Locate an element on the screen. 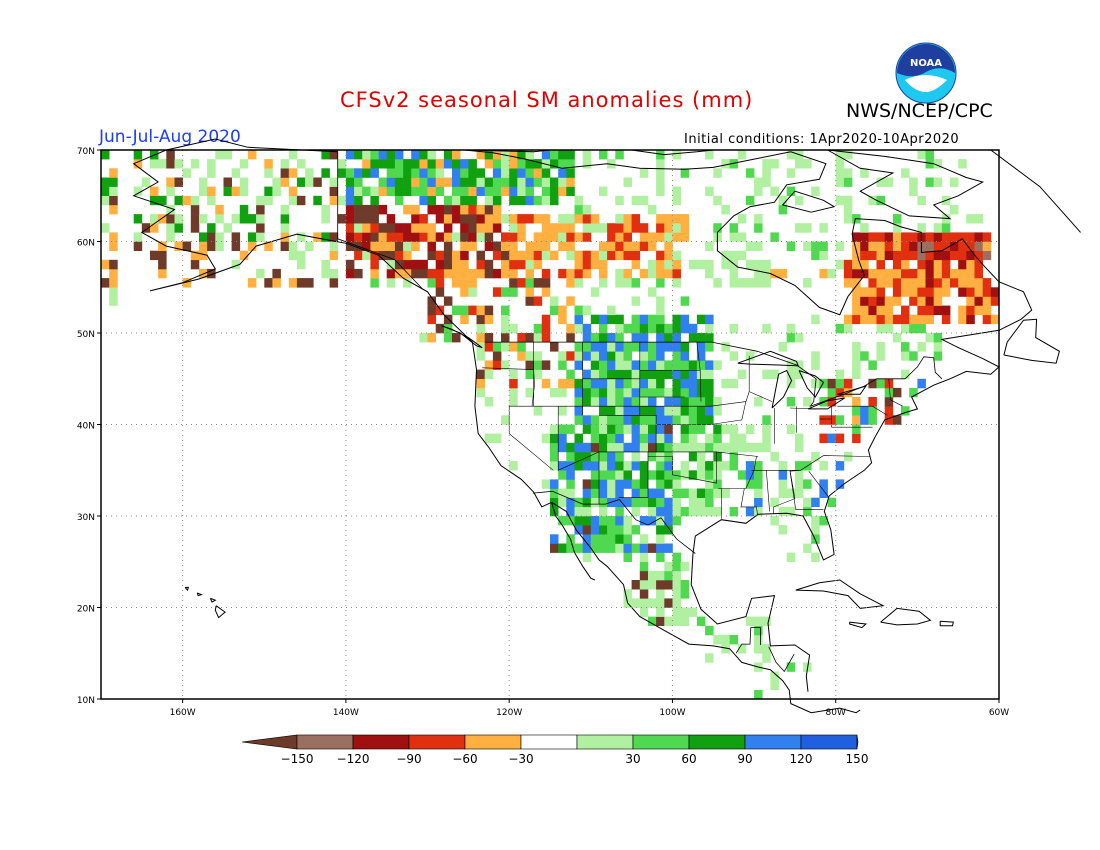 The width and height of the screenshot is (1100, 850). longitude-label: 100W is located at coordinates (672, 713).